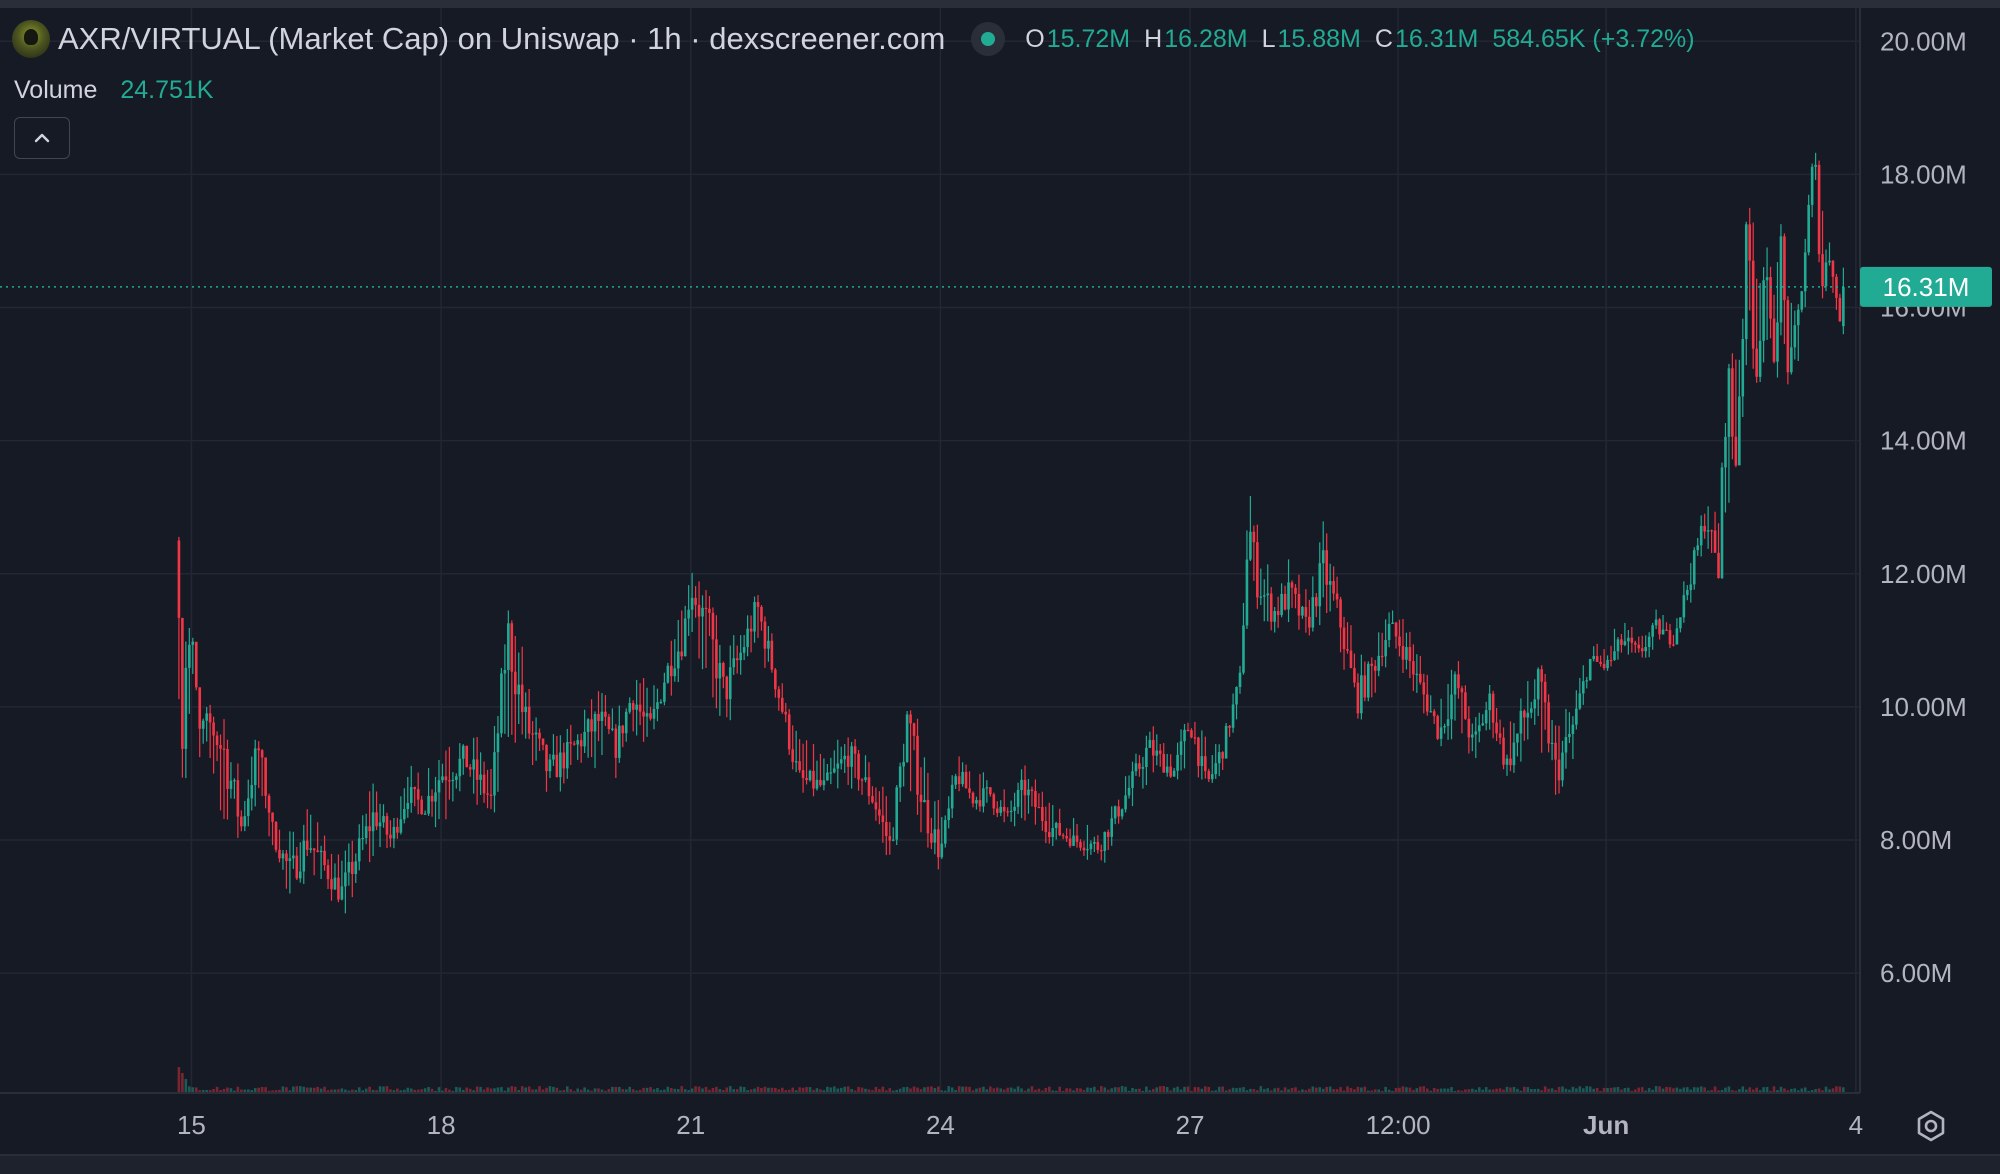 This screenshot has width=2000, height=1174. I want to click on chart-settings-button, so click(1931, 1126).